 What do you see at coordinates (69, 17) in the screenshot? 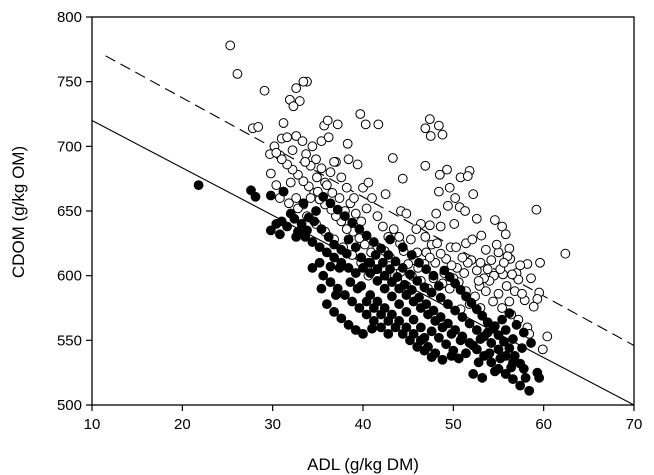
I see `y-tick-label: 800` at bounding box center [69, 17].